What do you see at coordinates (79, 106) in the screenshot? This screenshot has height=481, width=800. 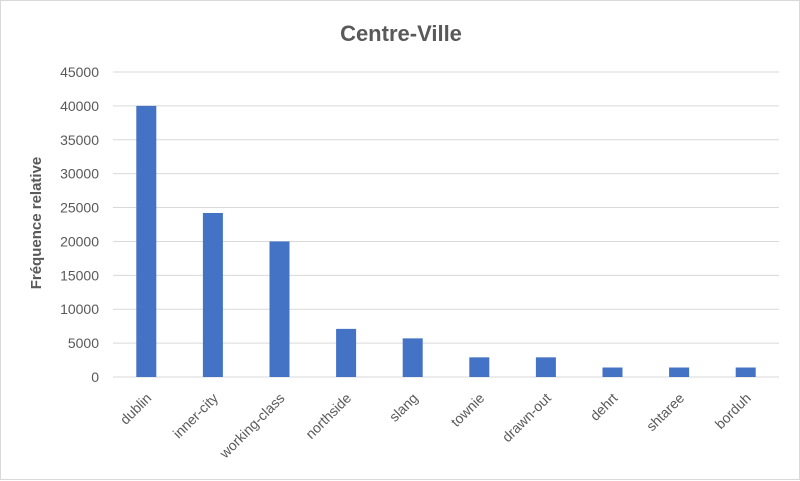 I see `y-tick-label: 40000` at bounding box center [79, 106].